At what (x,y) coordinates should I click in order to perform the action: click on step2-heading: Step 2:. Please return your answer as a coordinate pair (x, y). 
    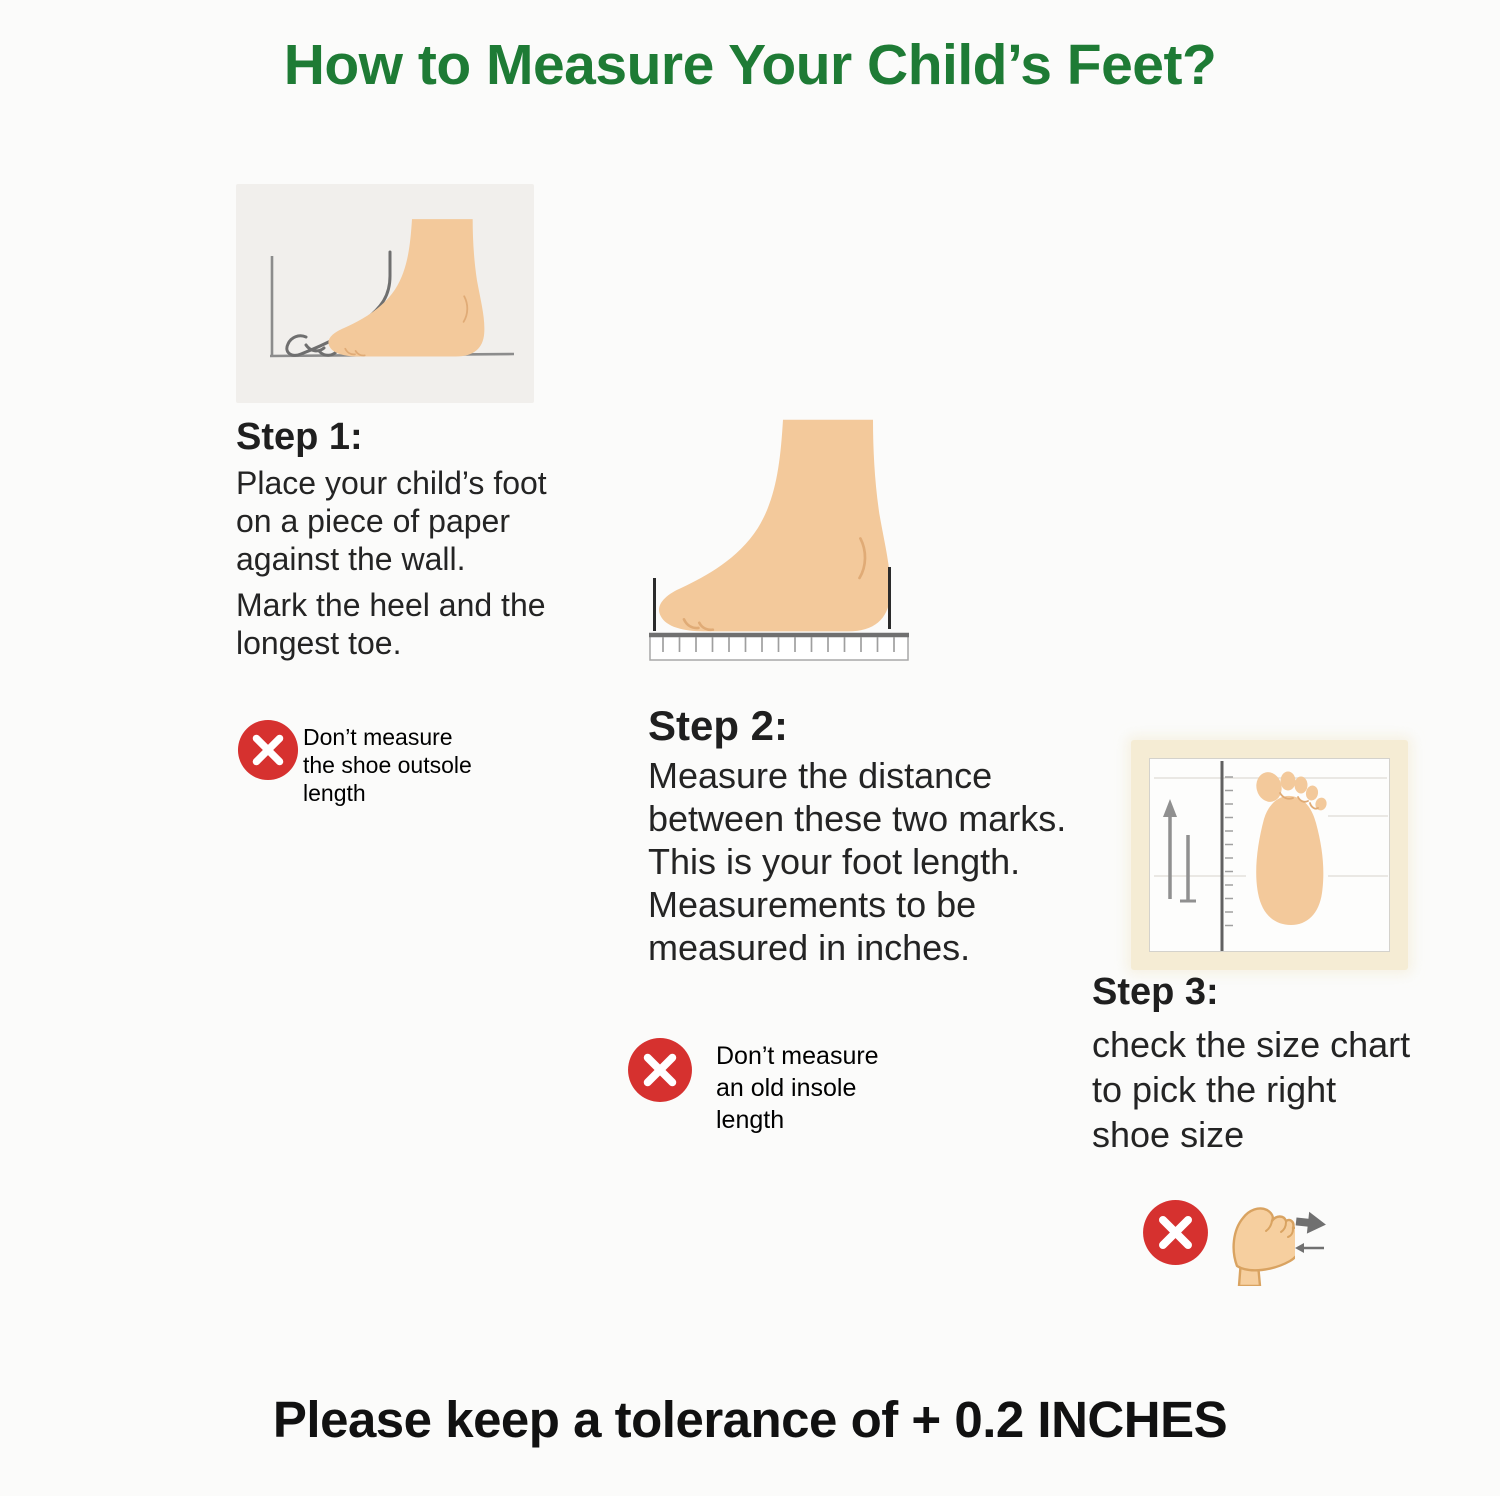
    Looking at the image, I should click on (718, 725).